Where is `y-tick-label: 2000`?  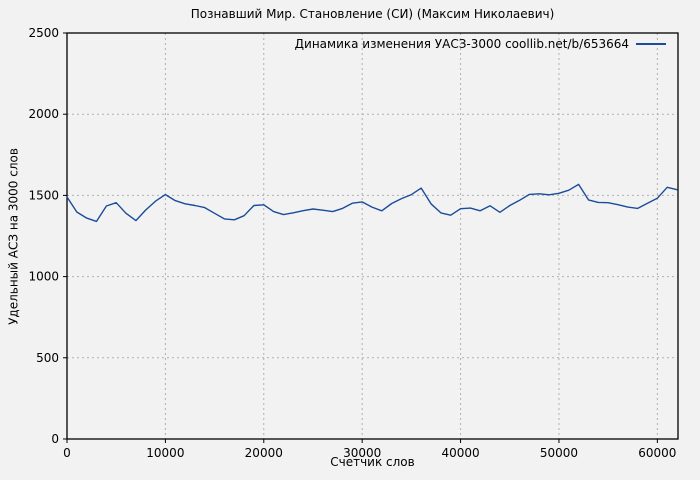
y-tick-label: 2000 is located at coordinates (43, 114).